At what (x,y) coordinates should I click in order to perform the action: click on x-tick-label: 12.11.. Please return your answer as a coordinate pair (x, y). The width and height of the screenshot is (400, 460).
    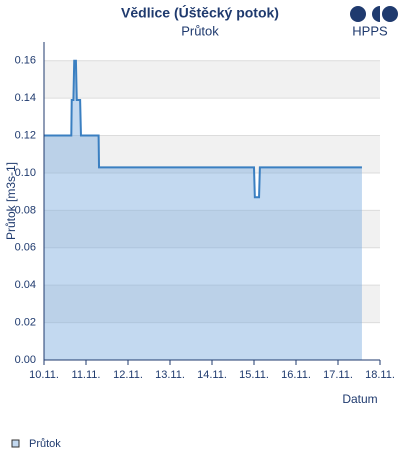
    Looking at the image, I should click on (128, 375).